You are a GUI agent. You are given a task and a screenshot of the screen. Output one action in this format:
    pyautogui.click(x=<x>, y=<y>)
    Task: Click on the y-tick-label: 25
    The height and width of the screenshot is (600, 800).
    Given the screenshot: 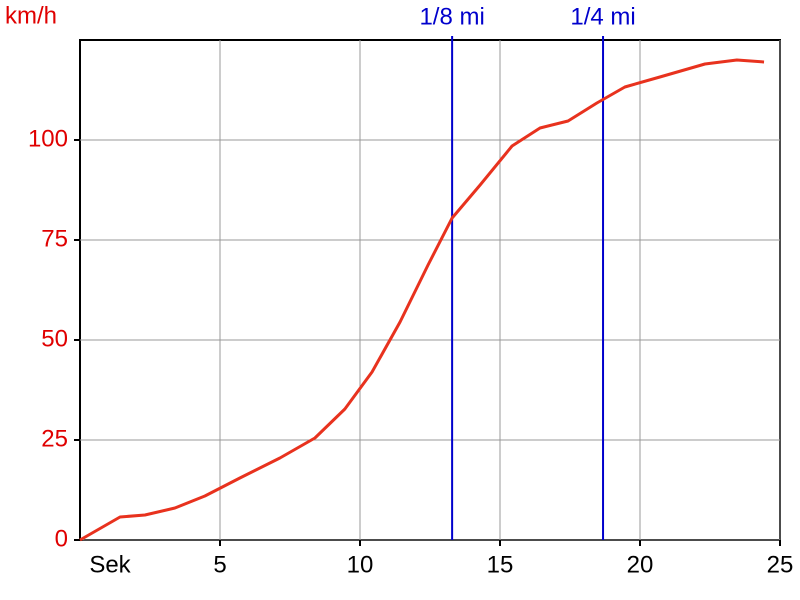 What is the action you would take?
    pyautogui.click(x=54, y=438)
    